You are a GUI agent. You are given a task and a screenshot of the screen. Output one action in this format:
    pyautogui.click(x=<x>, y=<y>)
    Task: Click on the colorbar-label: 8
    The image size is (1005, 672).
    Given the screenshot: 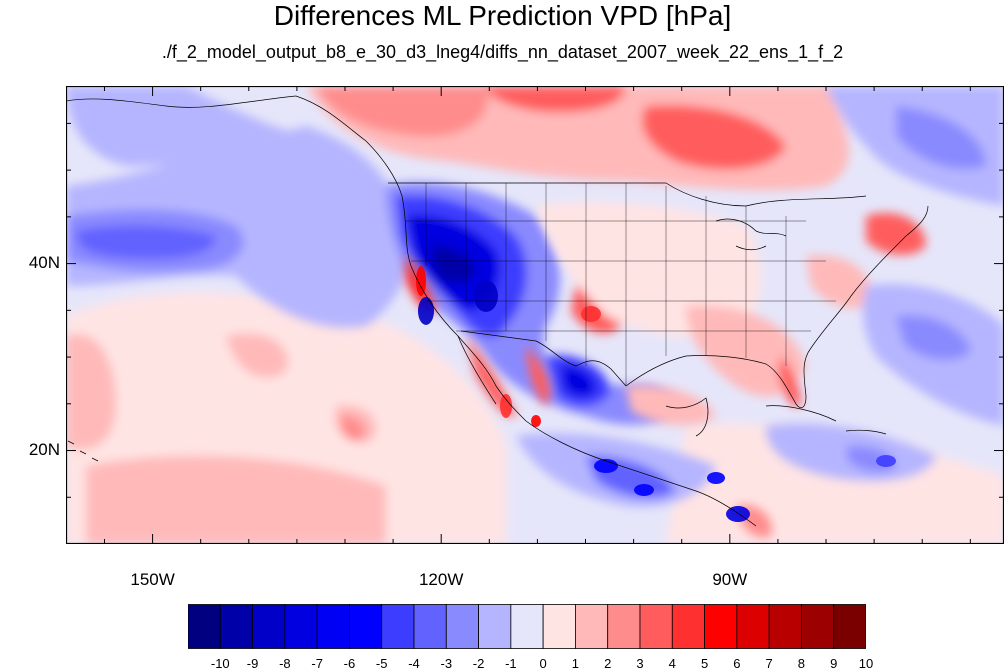 What is the action you would take?
    pyautogui.click(x=801, y=663)
    